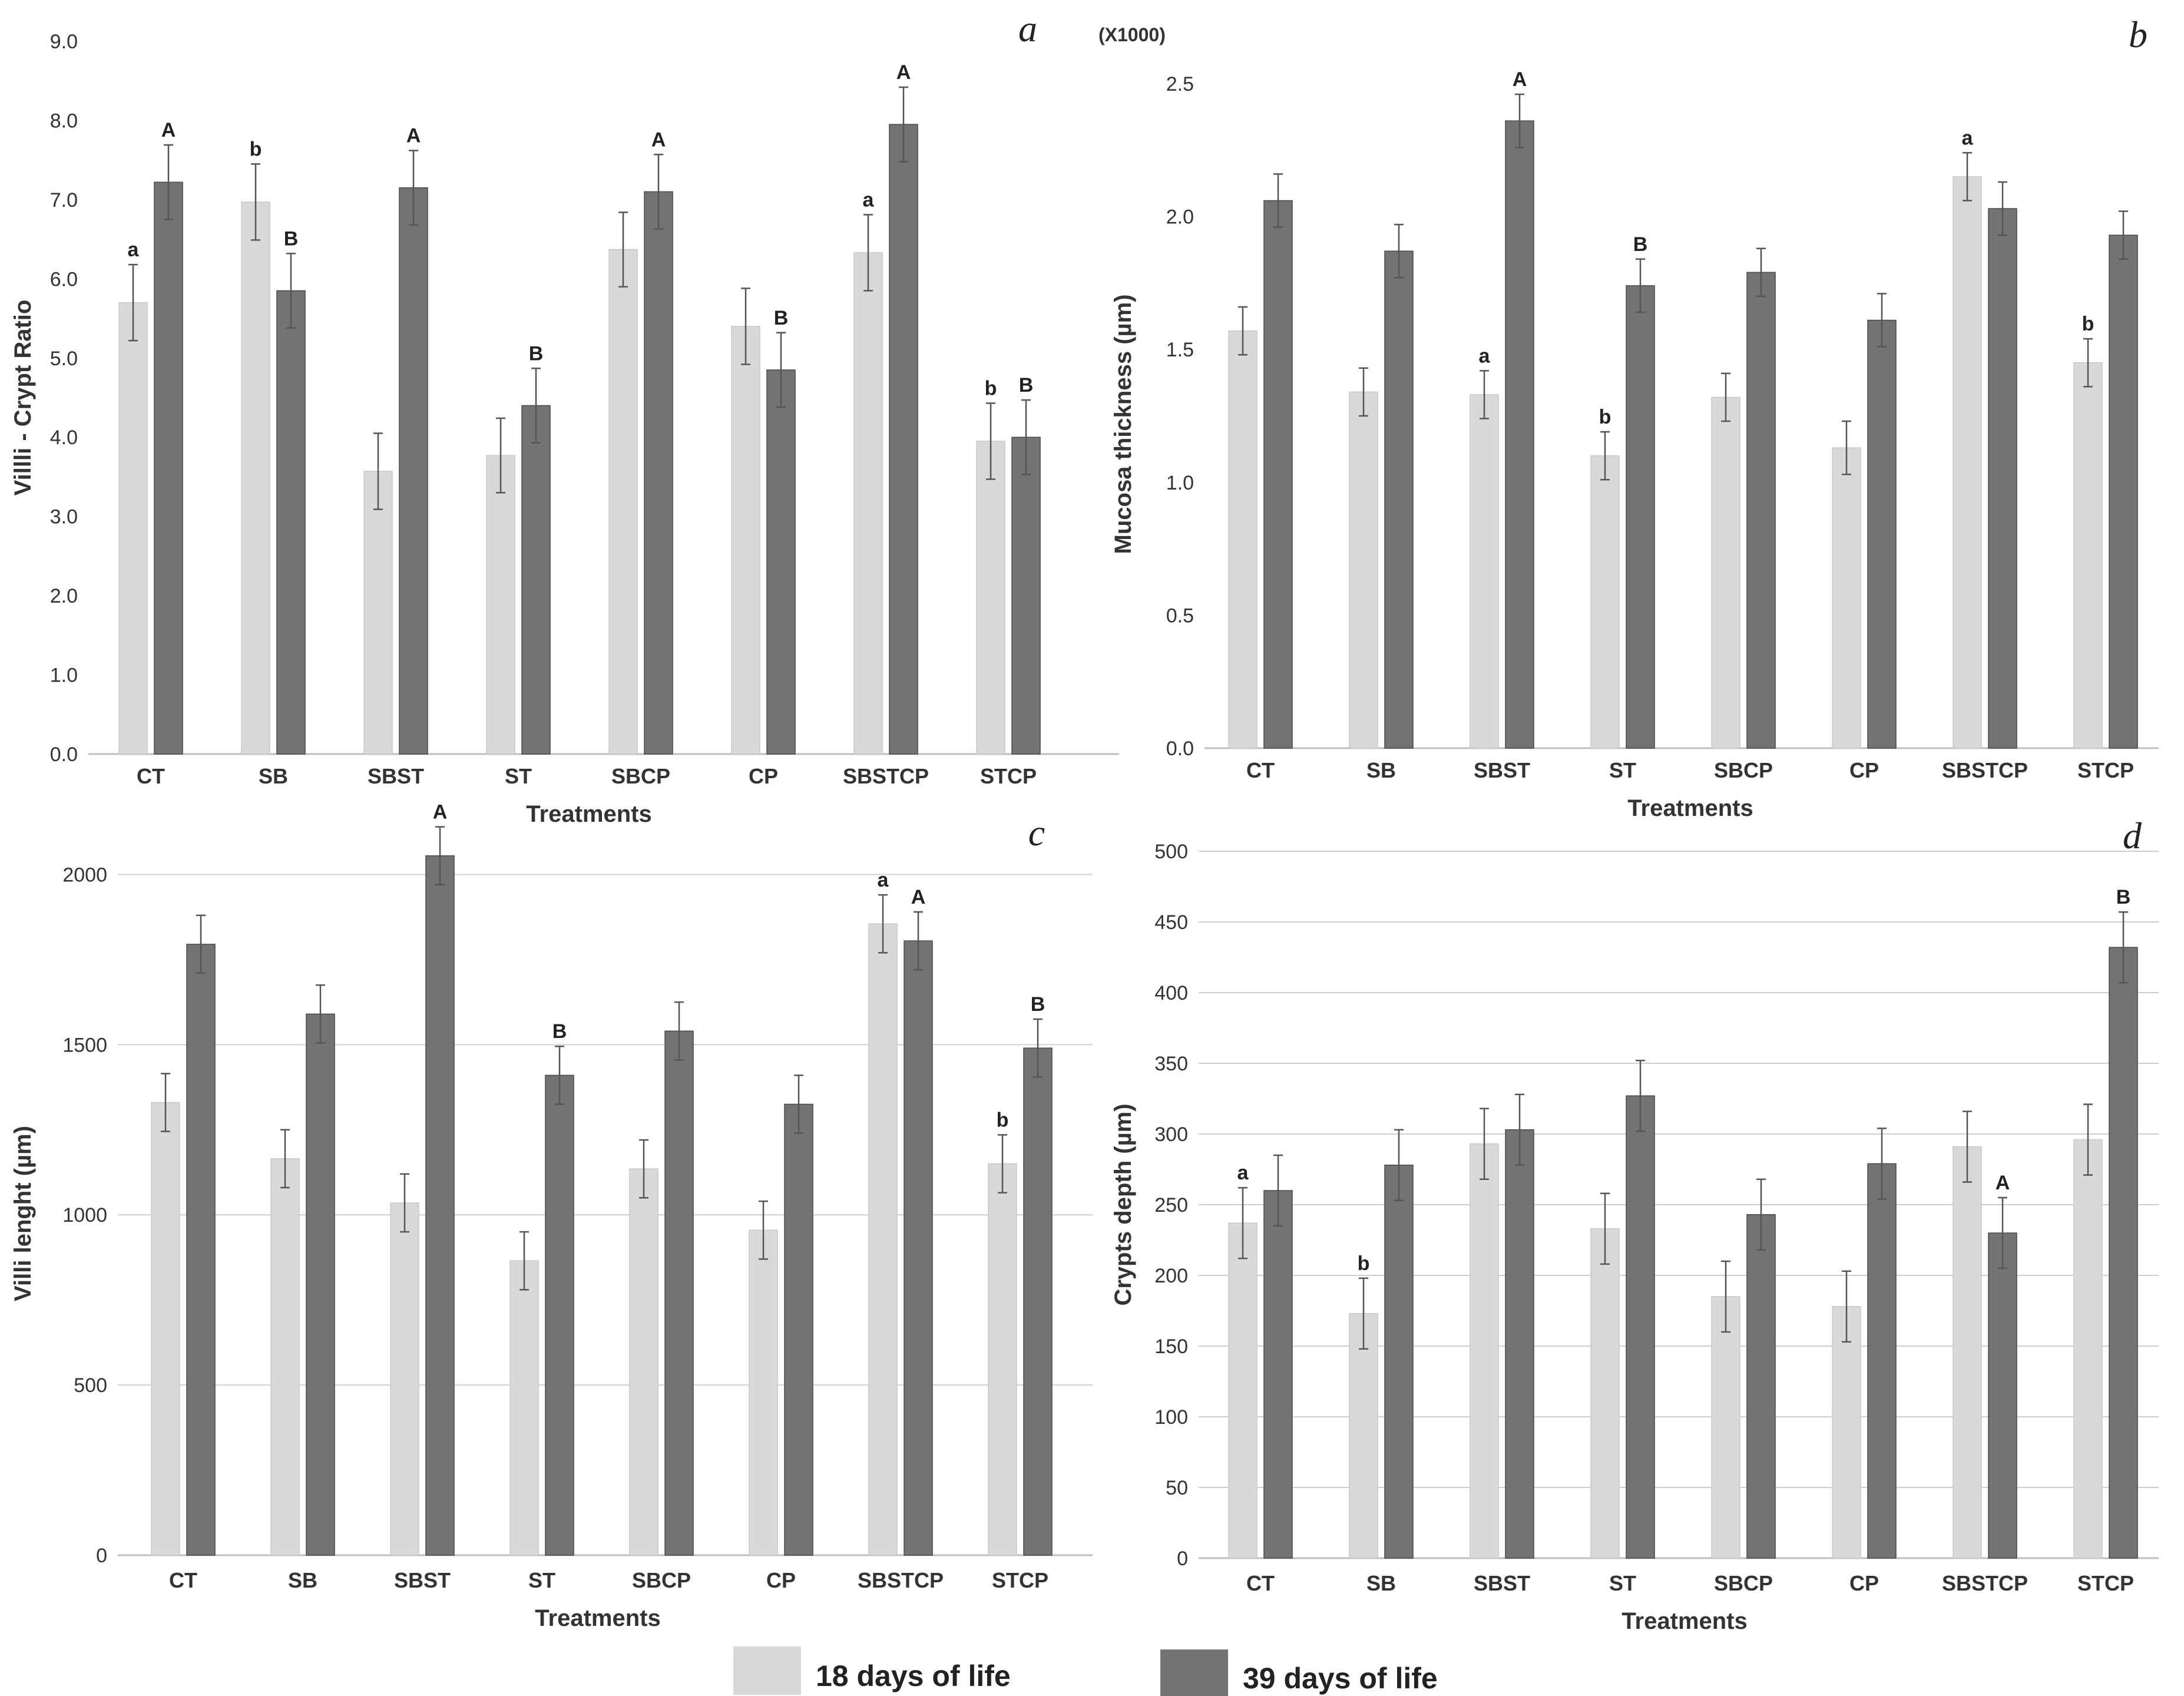 The image size is (2184, 1696). What do you see at coordinates (84, 1215) in the screenshot?
I see `y-tick-label: 1000` at bounding box center [84, 1215].